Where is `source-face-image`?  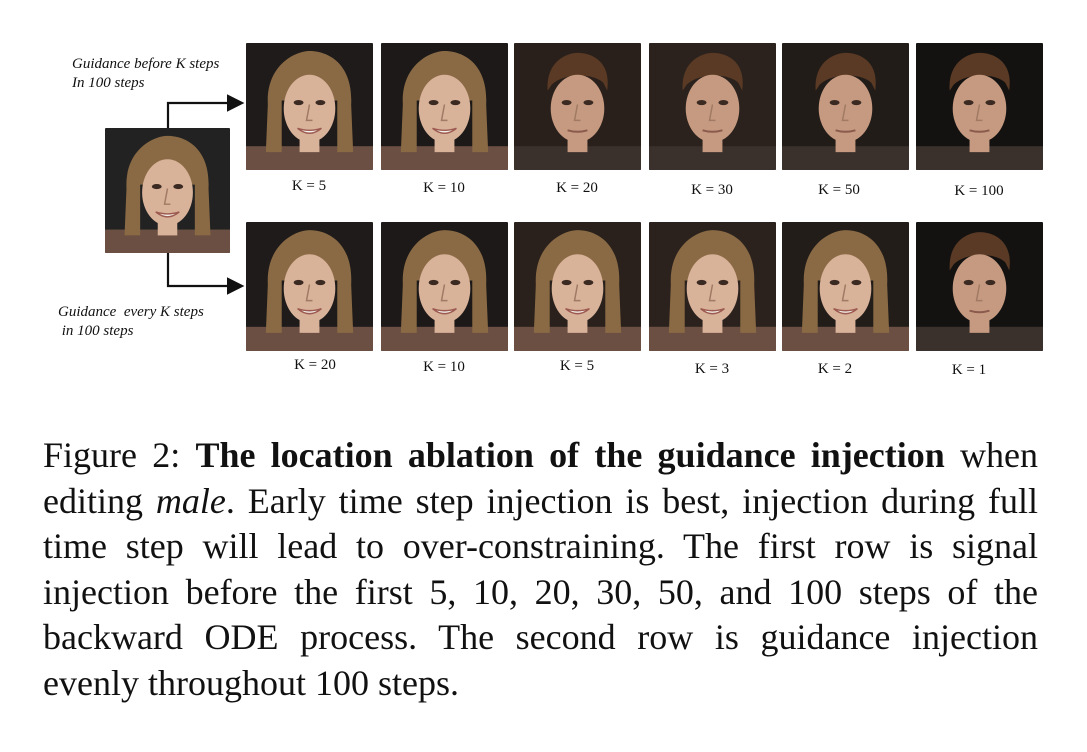
source-face-image is located at coordinates (167, 190).